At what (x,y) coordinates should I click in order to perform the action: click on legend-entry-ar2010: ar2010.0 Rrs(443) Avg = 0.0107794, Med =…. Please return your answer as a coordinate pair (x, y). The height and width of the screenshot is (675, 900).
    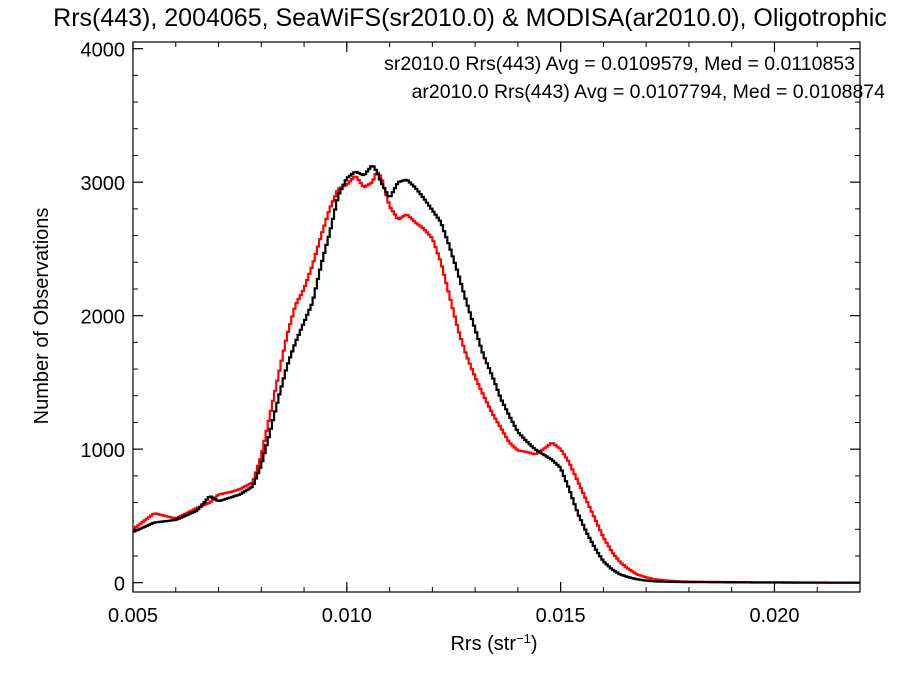
    Looking at the image, I should click on (649, 92).